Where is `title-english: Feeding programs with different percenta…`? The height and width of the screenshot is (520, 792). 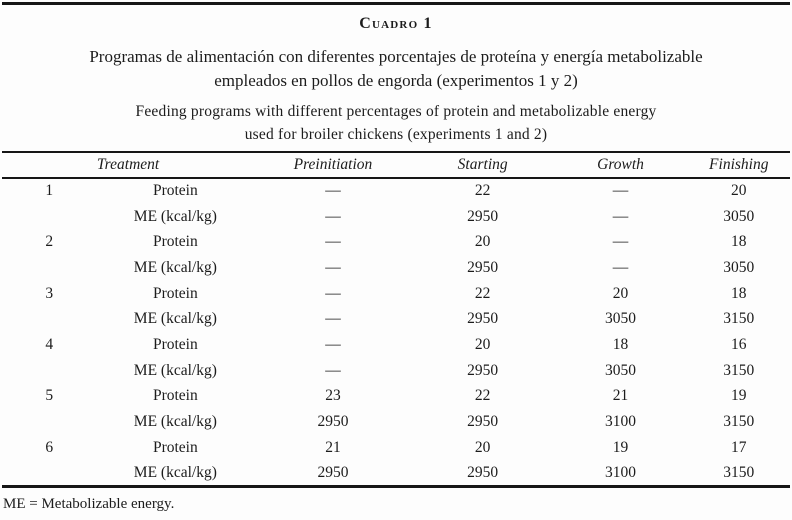 title-english: Feeding programs with different percenta… is located at coordinates (396, 123).